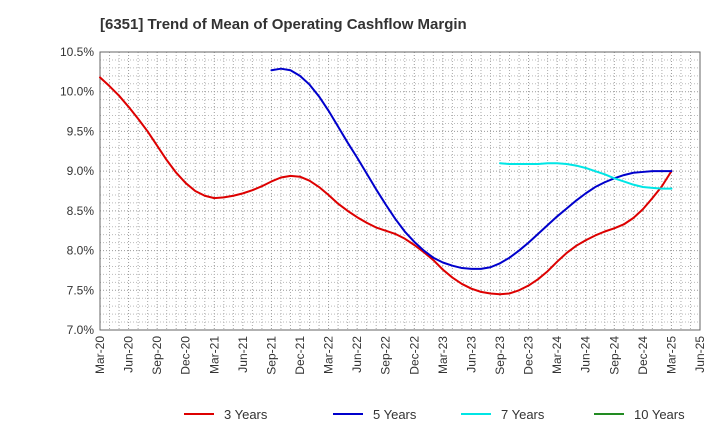 The image size is (720, 440). I want to click on y-tick-label: 7.0%, so click(81, 330).